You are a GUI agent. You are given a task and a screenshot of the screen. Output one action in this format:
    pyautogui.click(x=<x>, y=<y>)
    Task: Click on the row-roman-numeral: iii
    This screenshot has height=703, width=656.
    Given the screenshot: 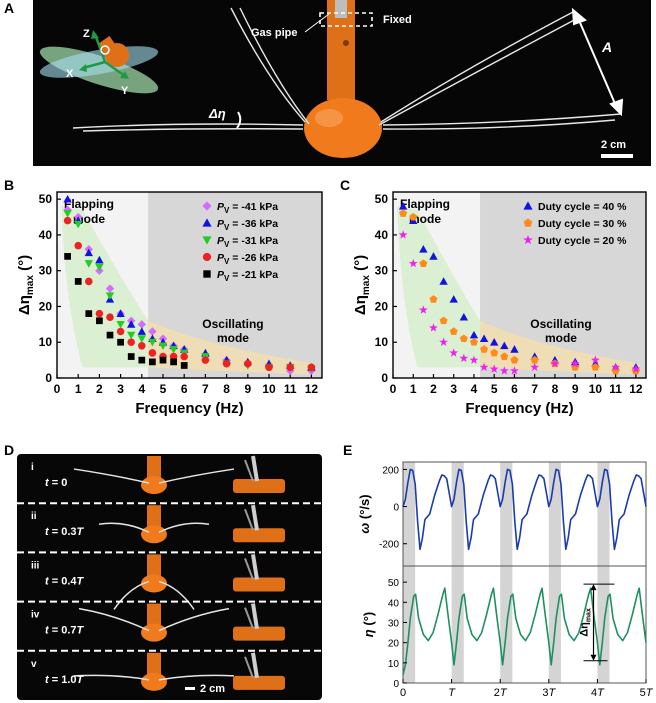 What is the action you would take?
    pyautogui.click(x=35, y=565)
    